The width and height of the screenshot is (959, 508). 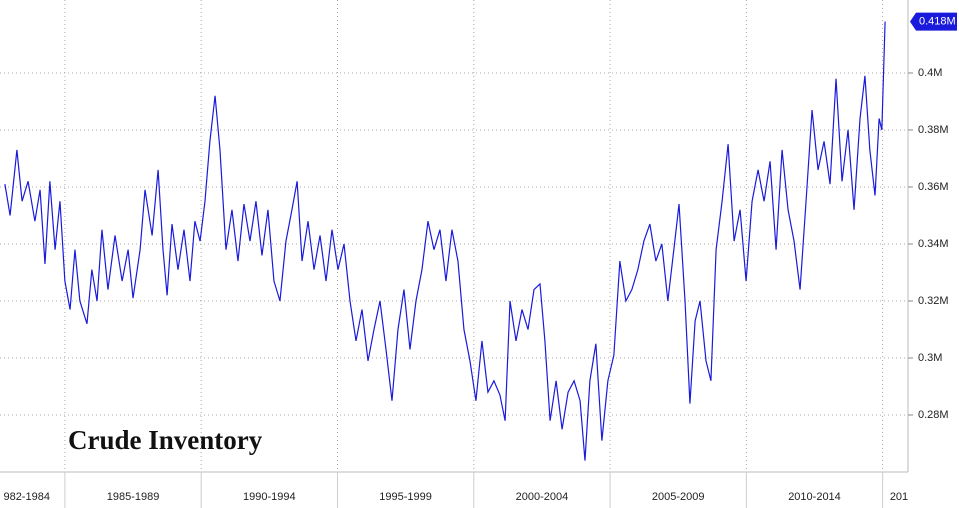 What do you see at coordinates (165, 440) in the screenshot?
I see `chart-title: Crude Inventory` at bounding box center [165, 440].